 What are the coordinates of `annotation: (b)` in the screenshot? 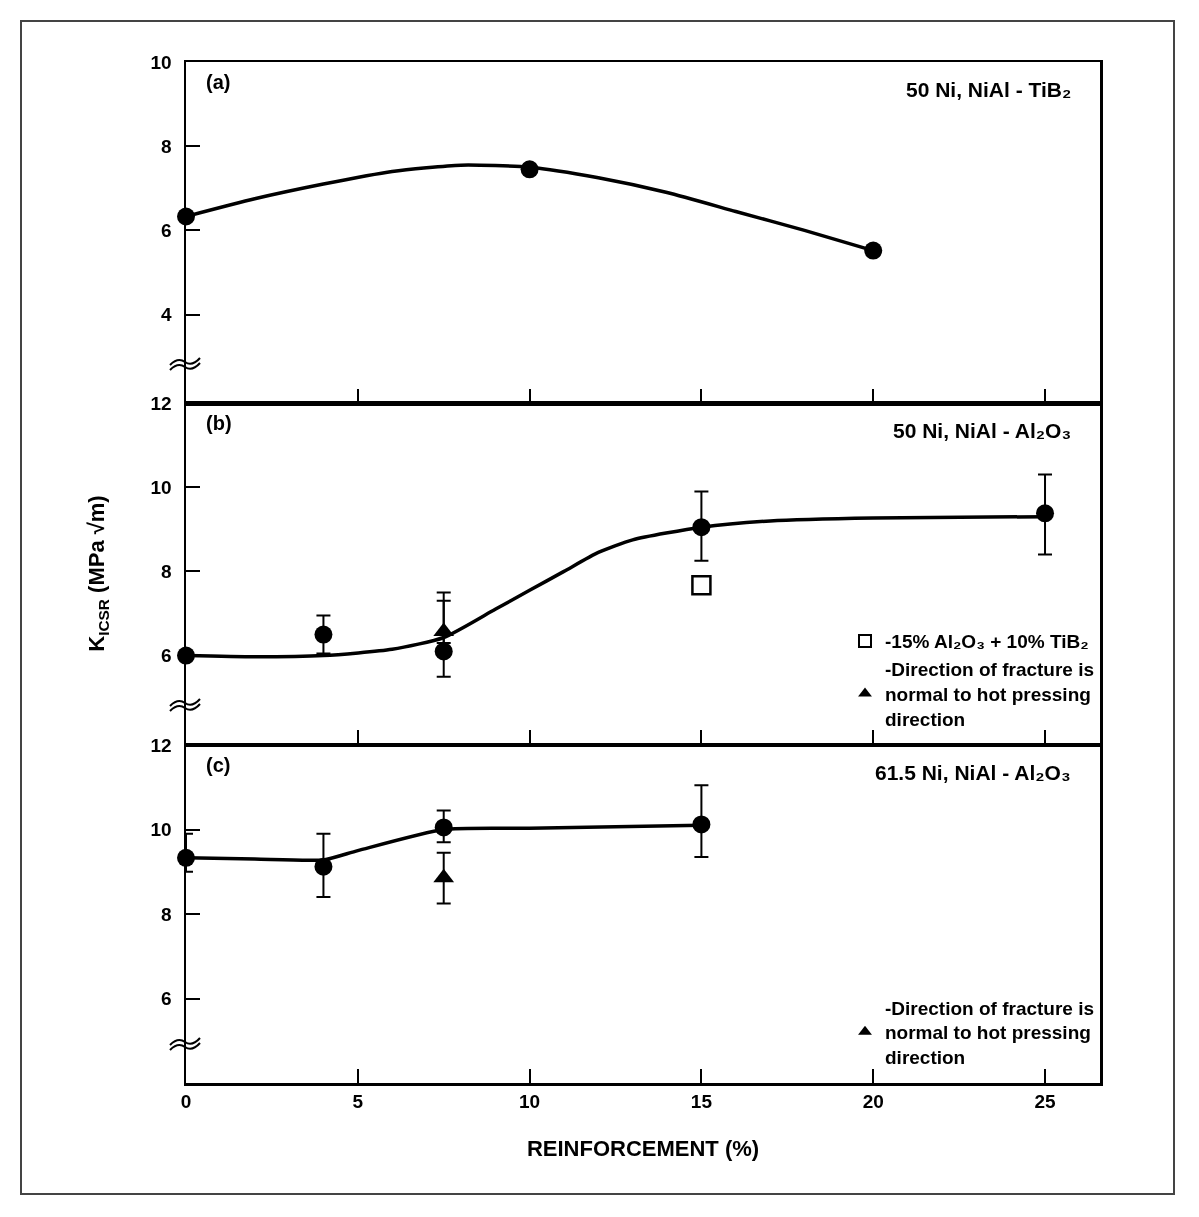 It's located at (219, 423).